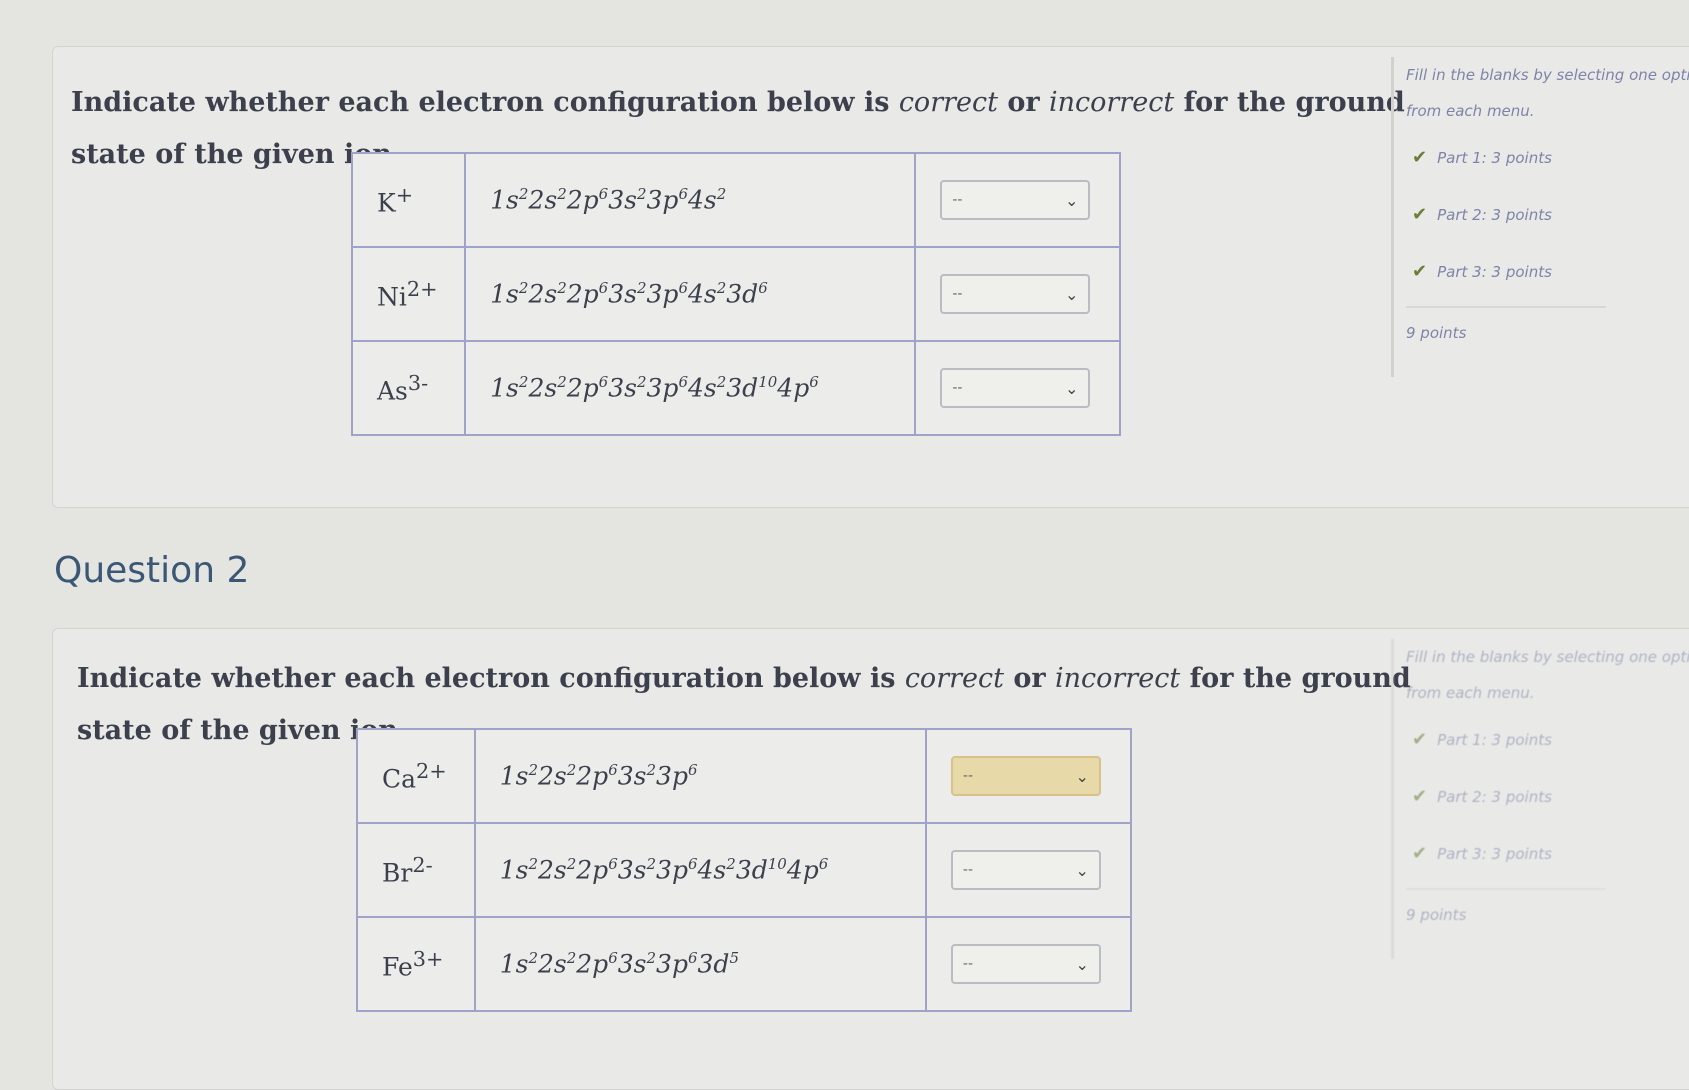 The width and height of the screenshot is (1689, 1090). Describe the element at coordinates (1494, 271) in the screenshot. I see `part-label: Part 3: 3 points` at that location.